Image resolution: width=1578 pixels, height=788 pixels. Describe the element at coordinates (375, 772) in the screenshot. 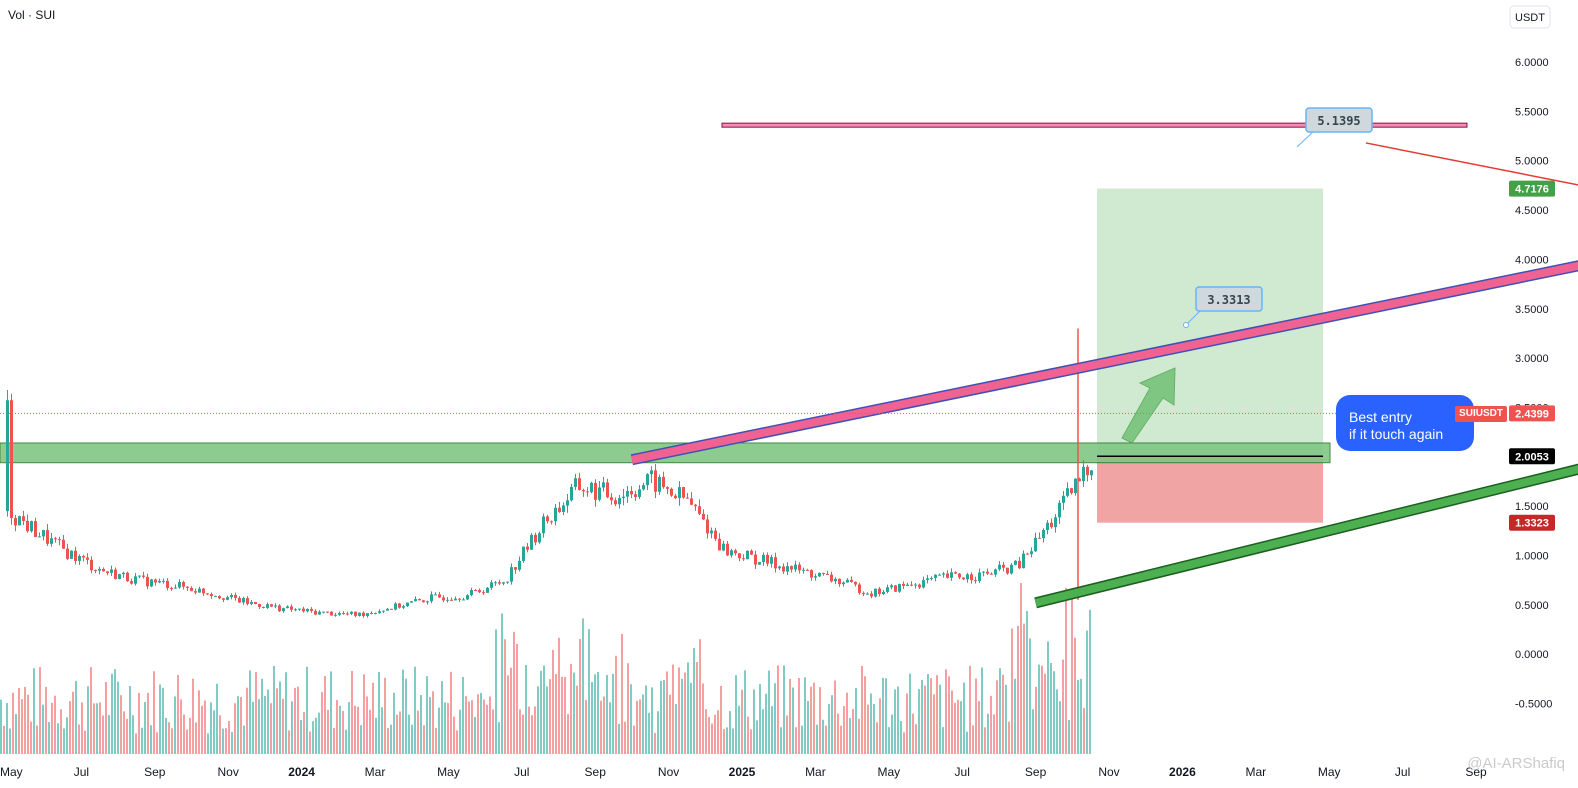

I see `x-tick-label: Mar` at that location.